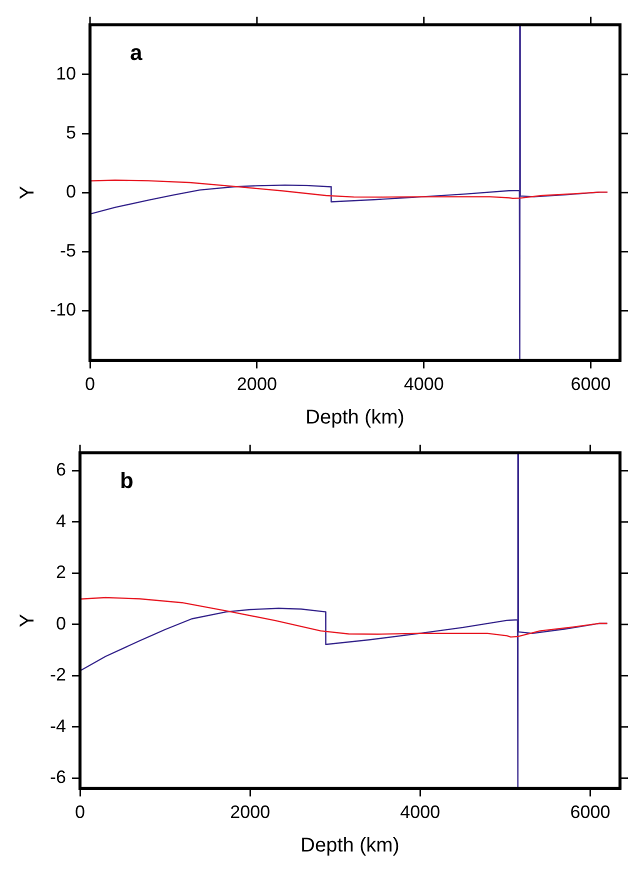 This screenshot has height=879, width=644. I want to click on y-tick-label: -6, so click(58, 777).